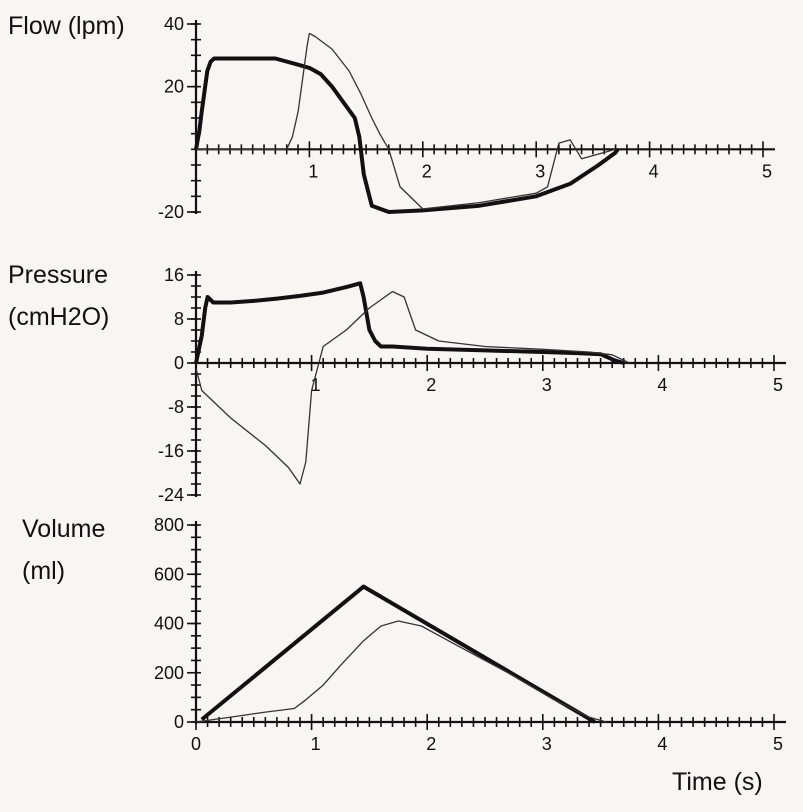 This screenshot has width=803, height=812. I want to click on y-axis-label: Pressure, so click(58, 275).